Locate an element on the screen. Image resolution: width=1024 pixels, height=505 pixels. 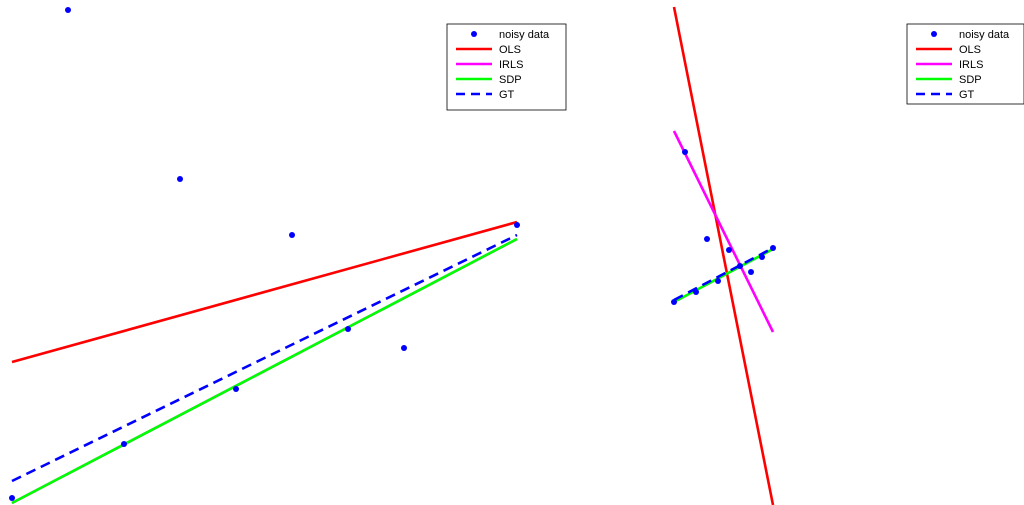
left-legend-label: SDP is located at coordinates (510, 80).